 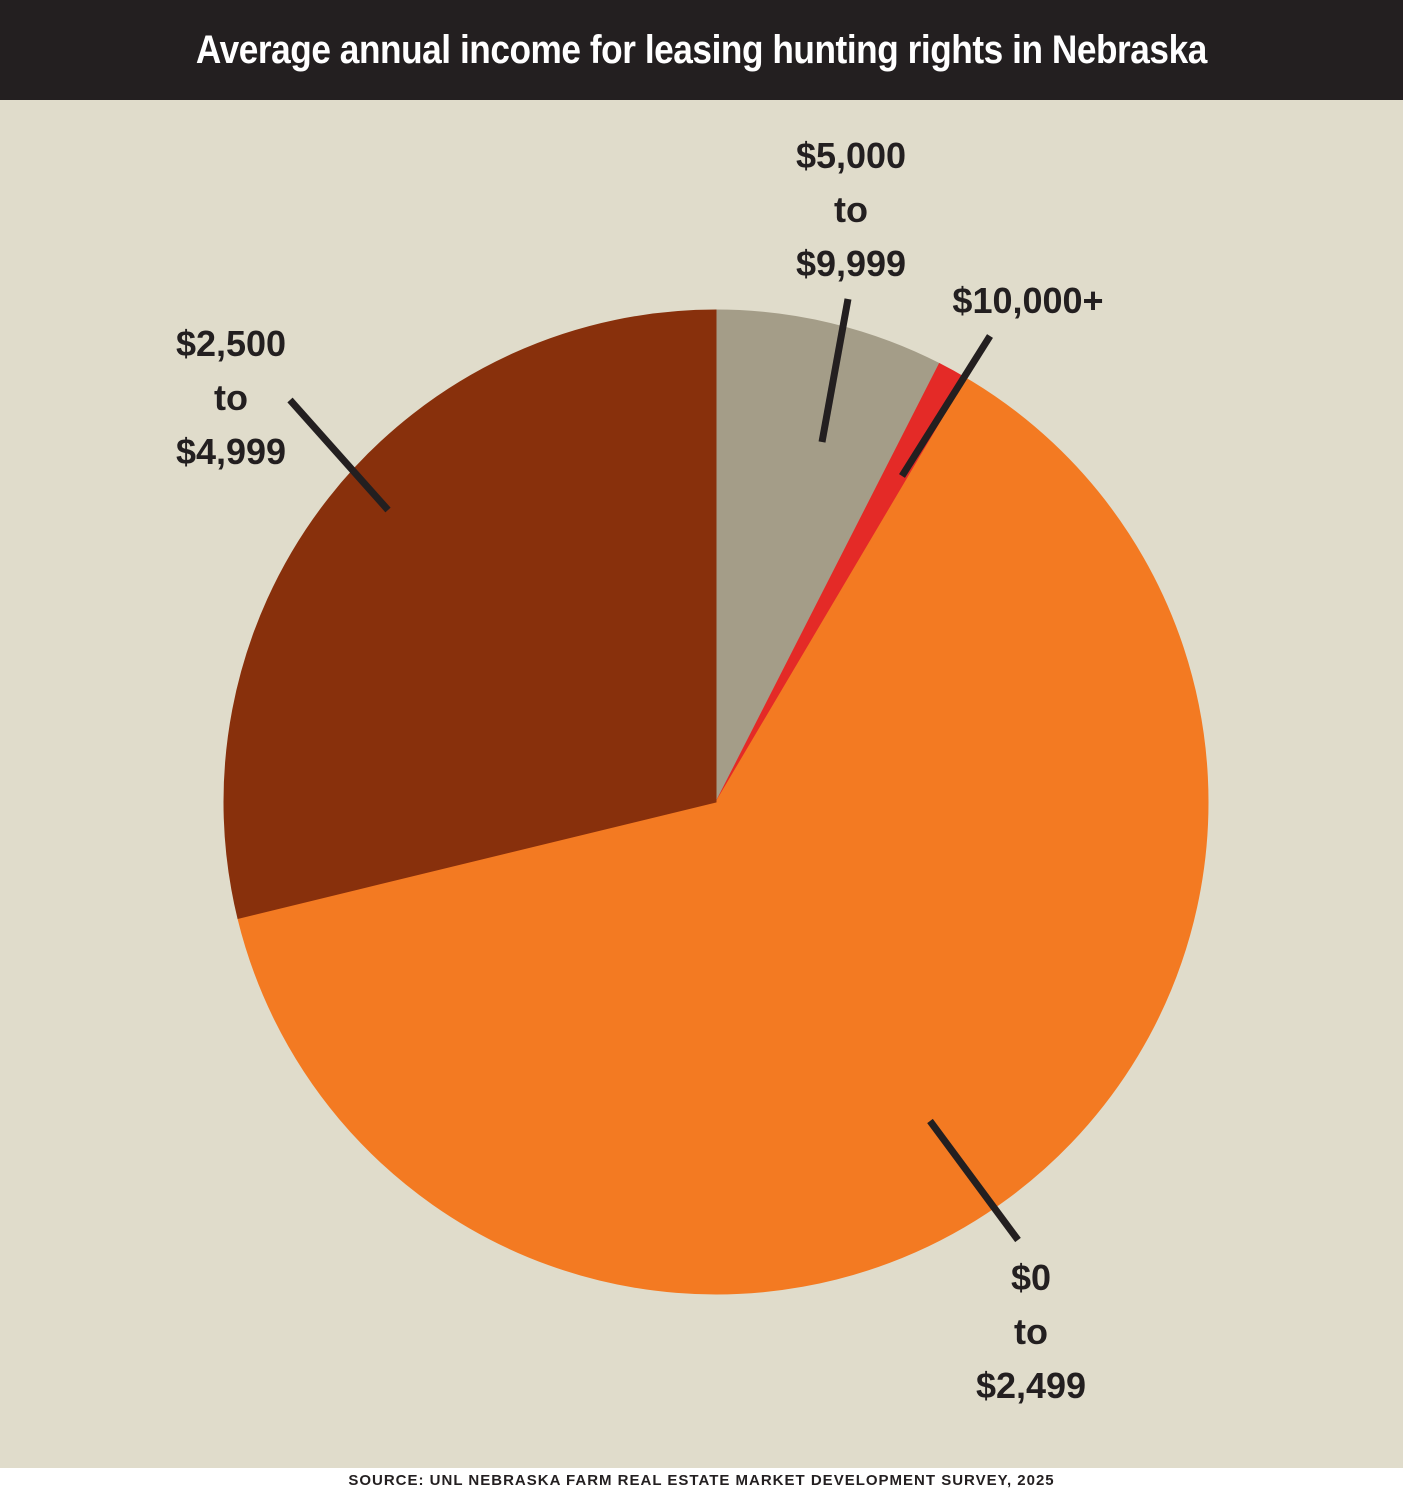 I want to click on slice-label-line: $9,999, so click(x=851, y=263).